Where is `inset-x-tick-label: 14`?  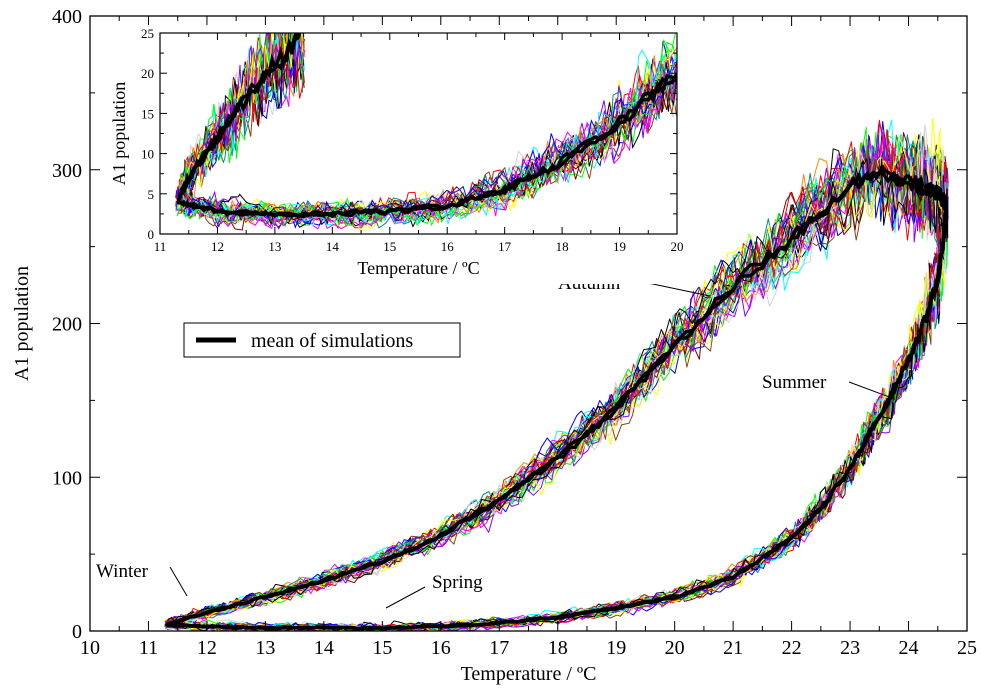
inset-x-tick-label: 14 is located at coordinates (333, 246).